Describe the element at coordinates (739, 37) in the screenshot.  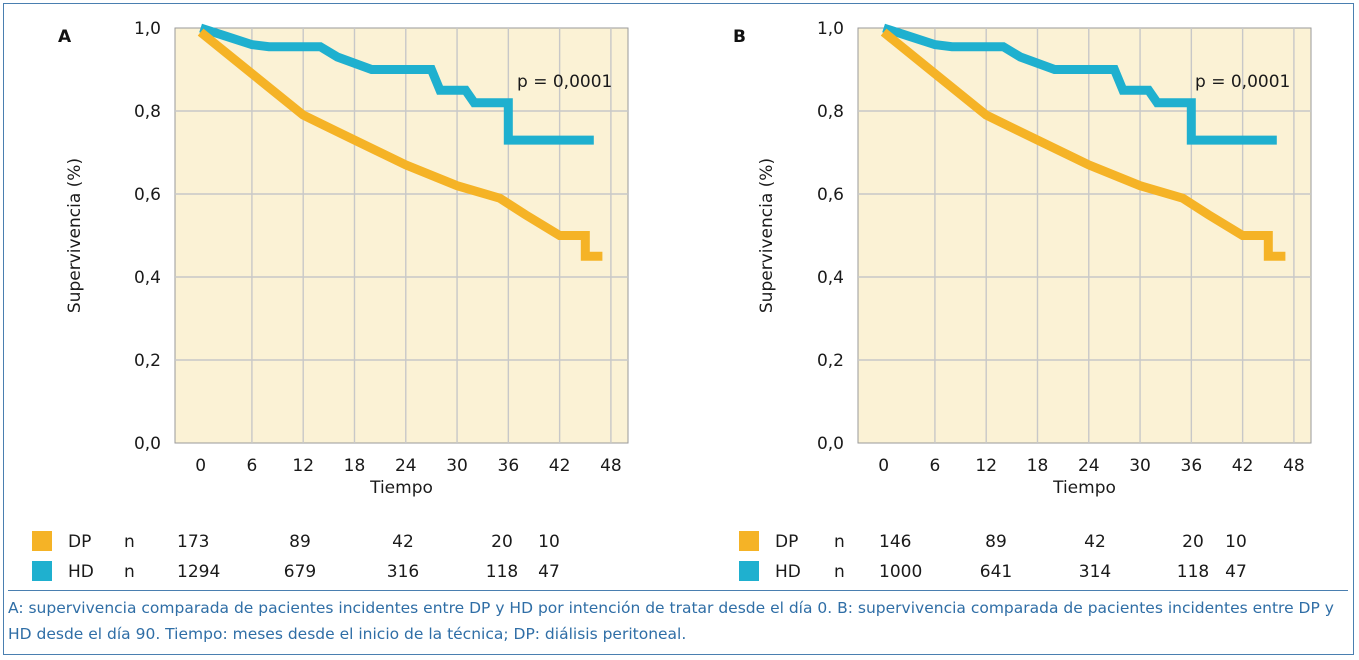
I see `panel-letter: B` at that location.